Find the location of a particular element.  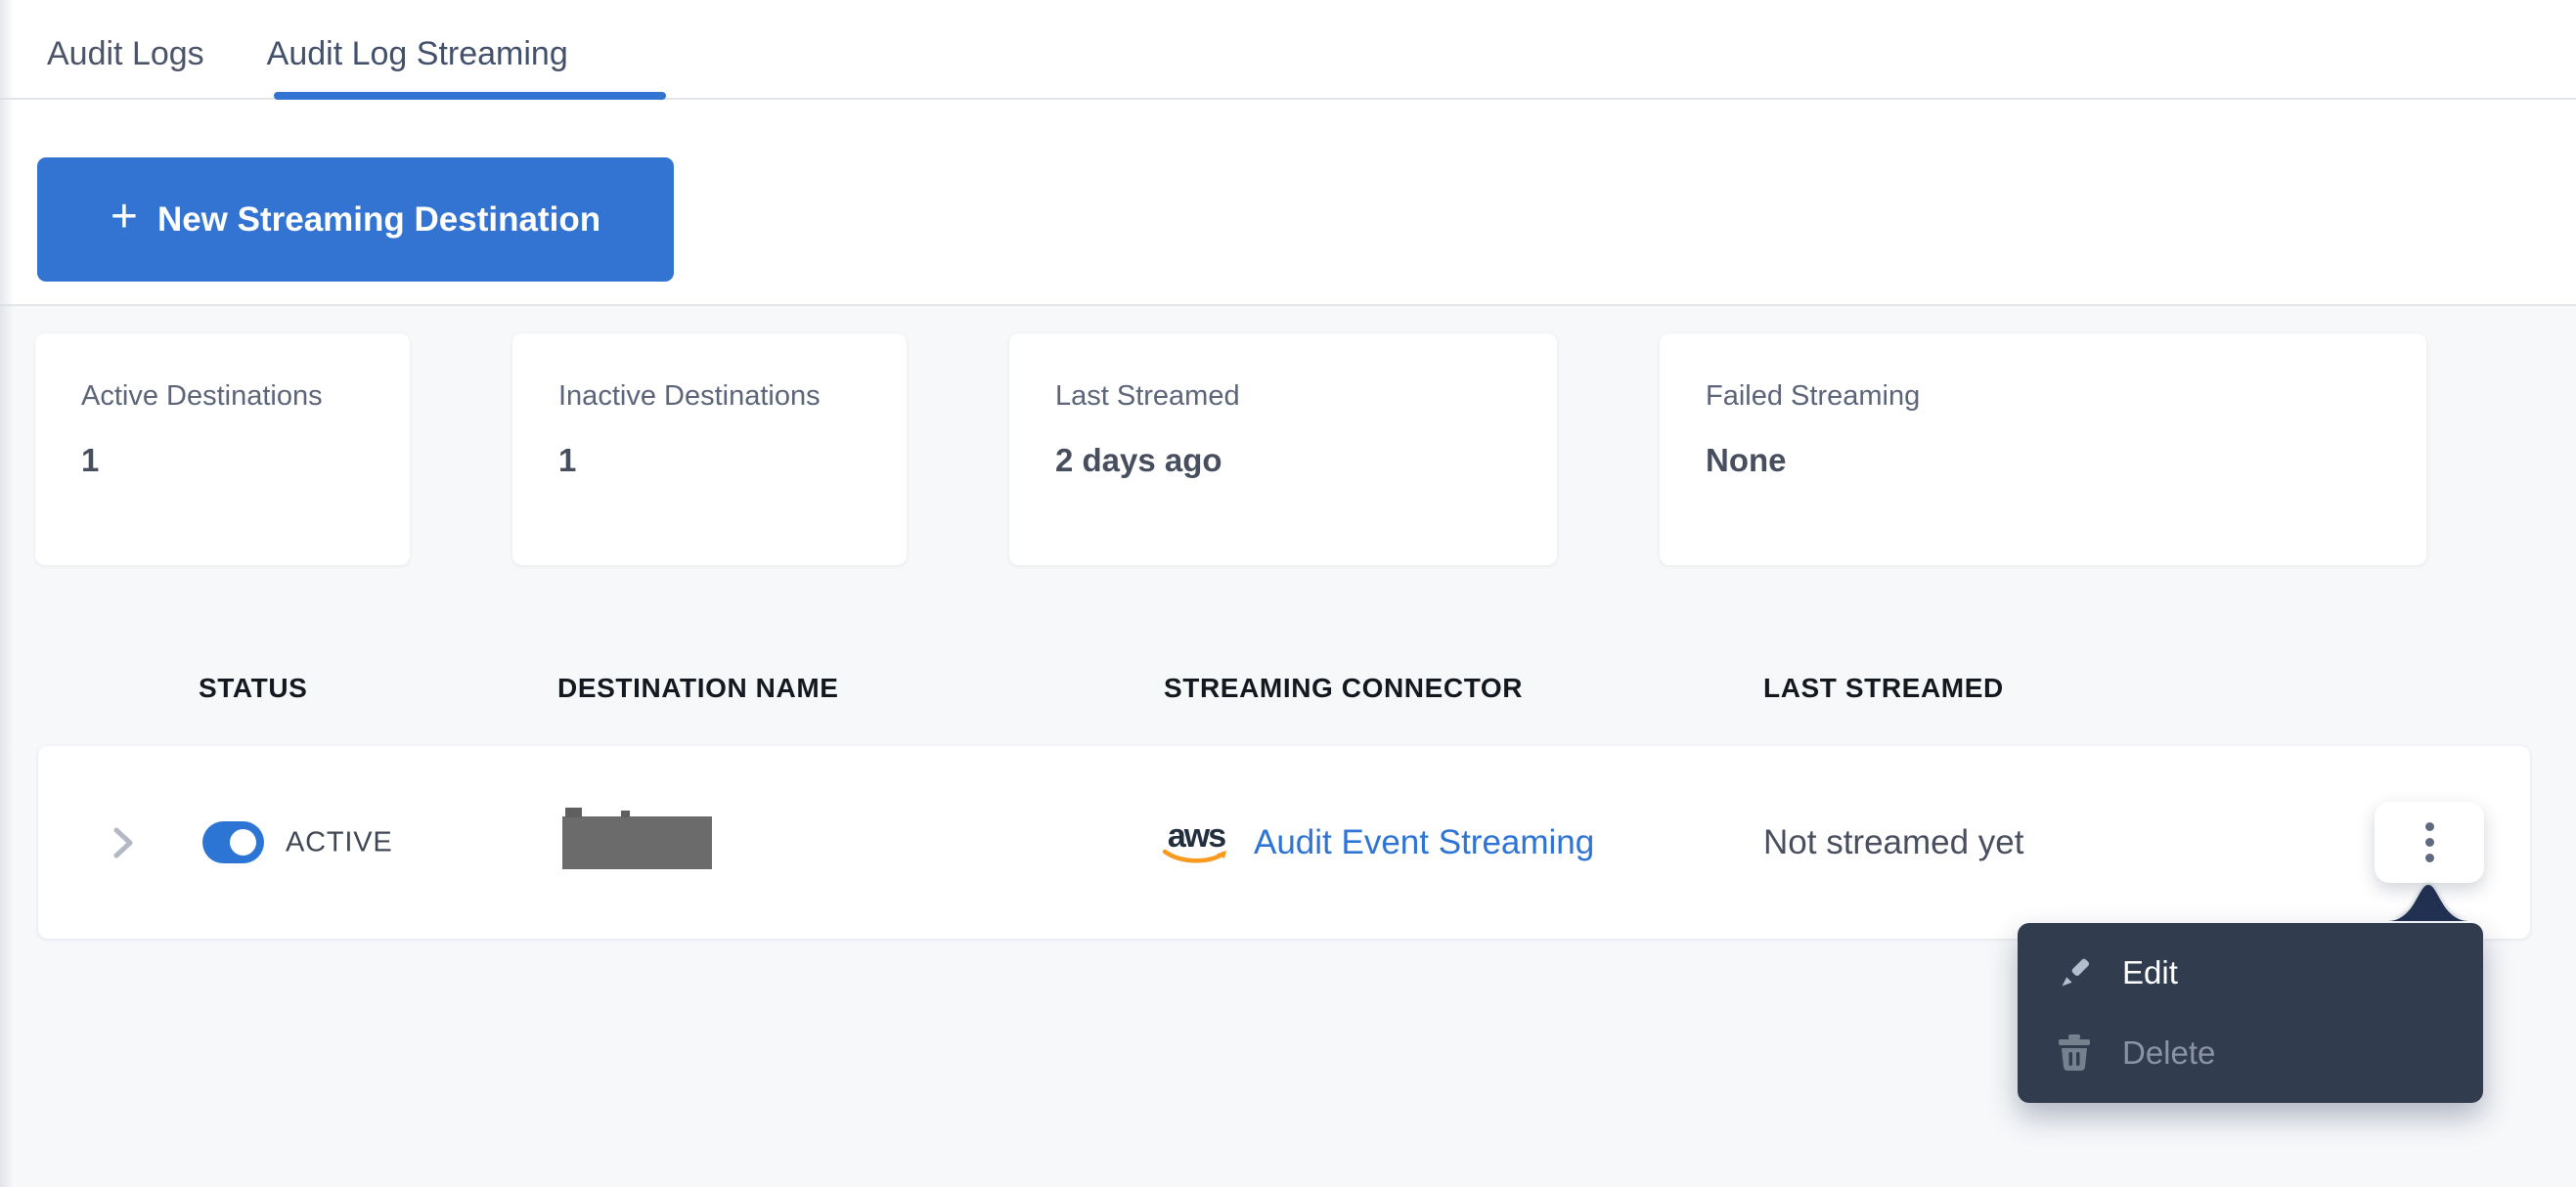

tab-audit-logs: Audit Logs is located at coordinates (125, 53).